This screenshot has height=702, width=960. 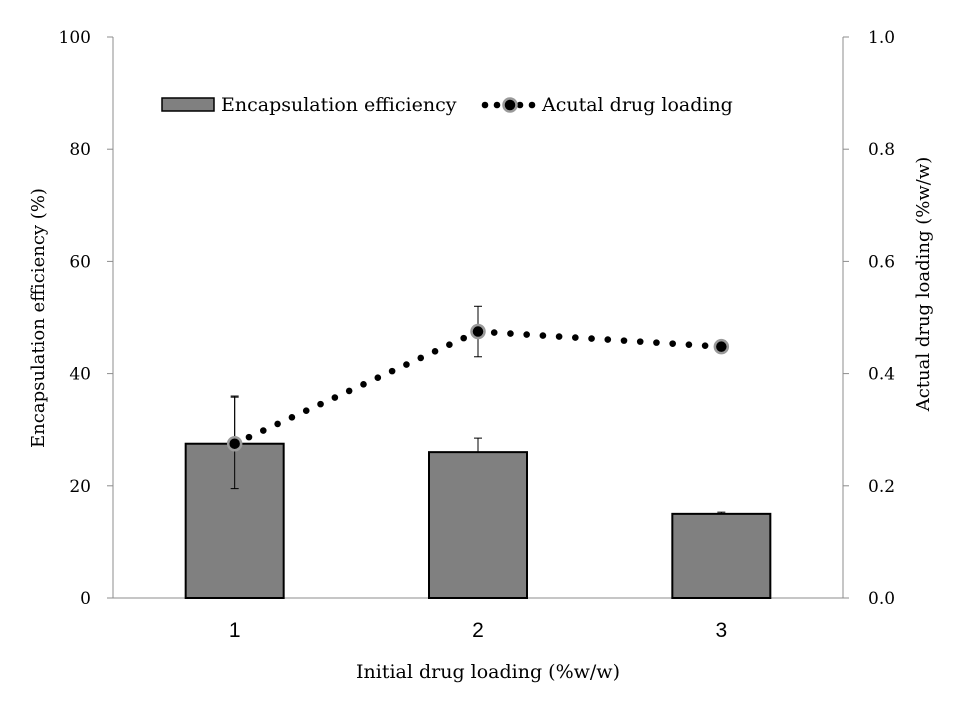 I want to click on y-tick-label: 20, so click(x=80, y=487).